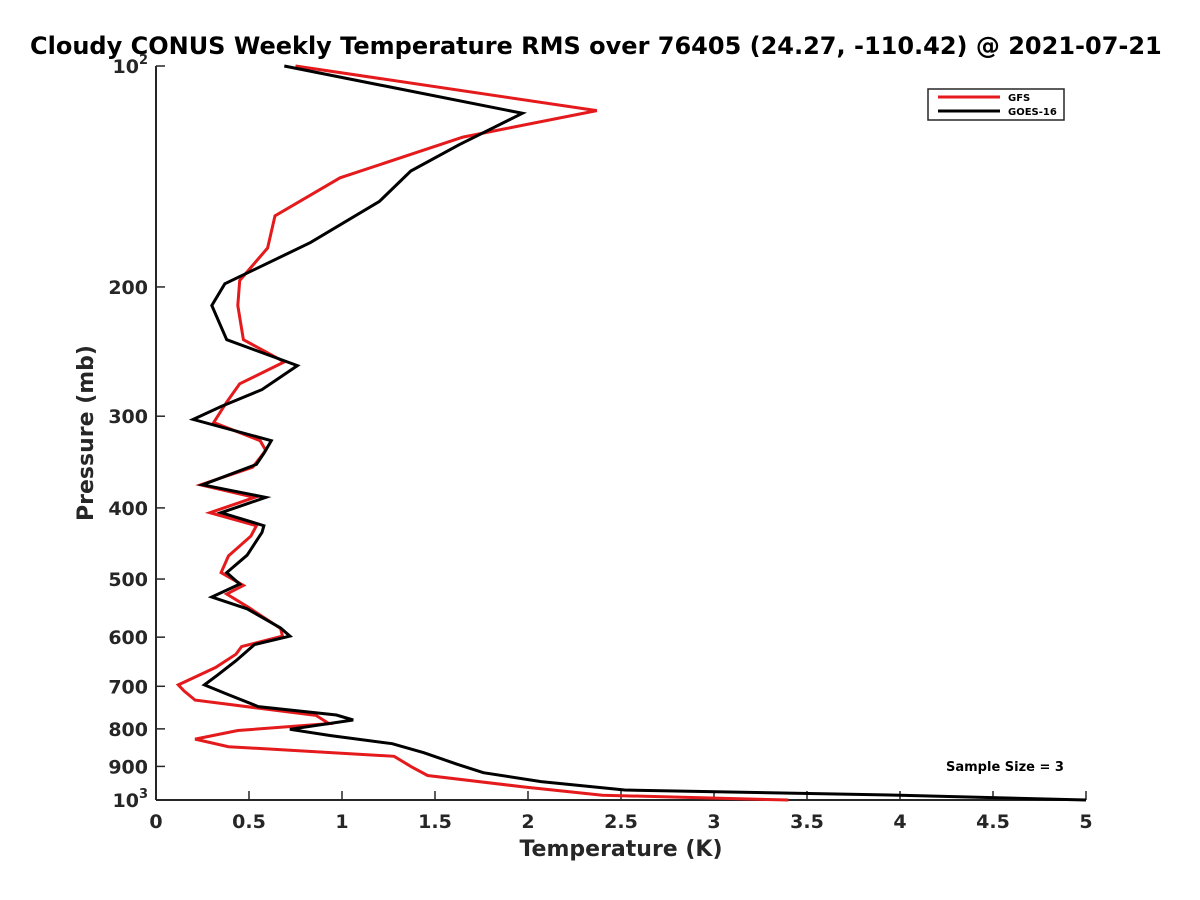 The image size is (1200, 900). I want to click on x-tick-label: 4.5, so click(993, 822).